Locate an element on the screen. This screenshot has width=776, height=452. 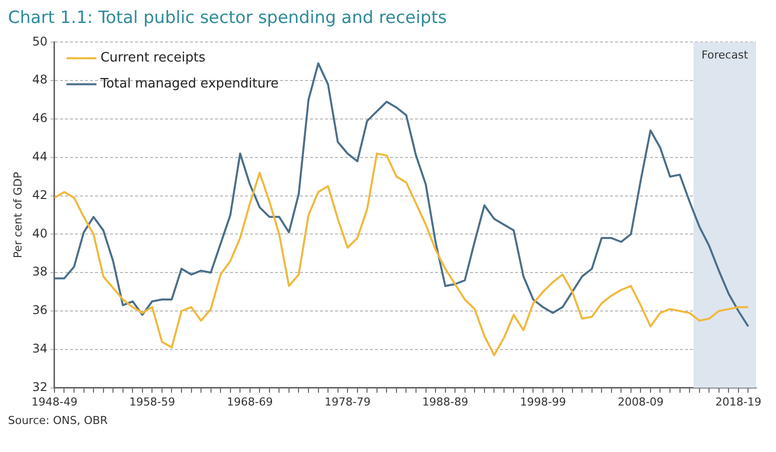
y-tick-label: 48 is located at coordinates (40, 79).